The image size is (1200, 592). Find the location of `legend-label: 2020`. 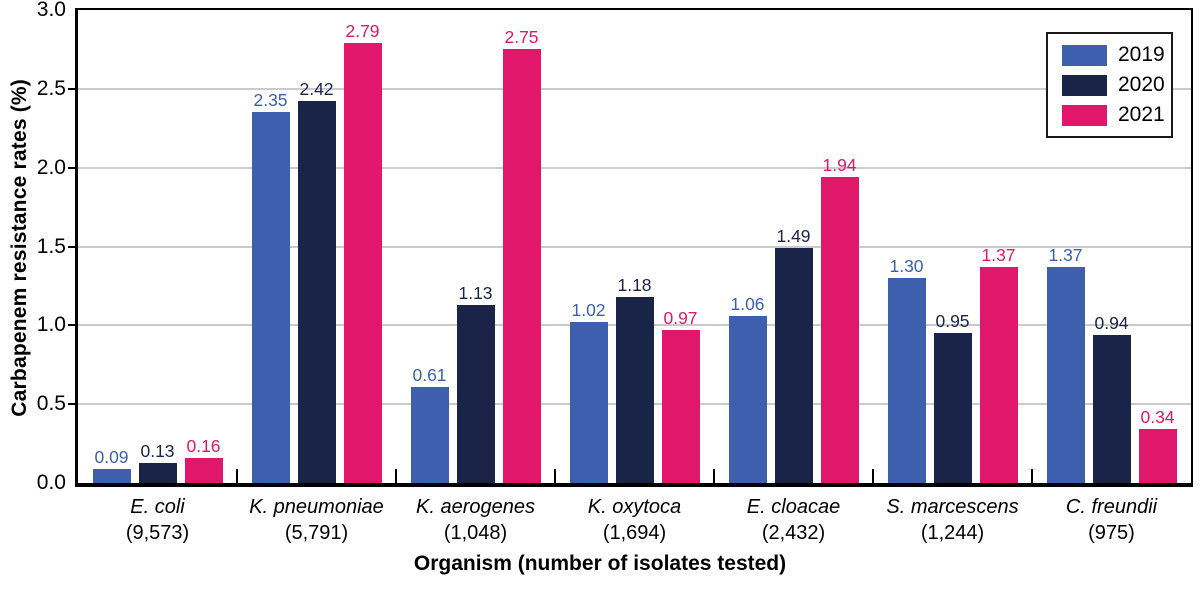

legend-label: 2020 is located at coordinates (1141, 84).